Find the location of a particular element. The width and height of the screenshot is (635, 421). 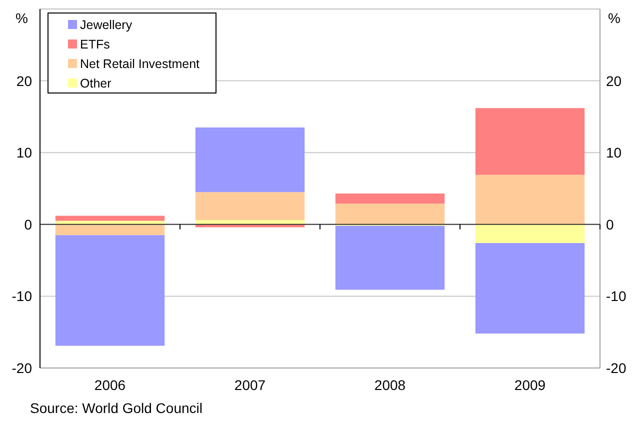

x-tick-label: 2009 is located at coordinates (530, 385).